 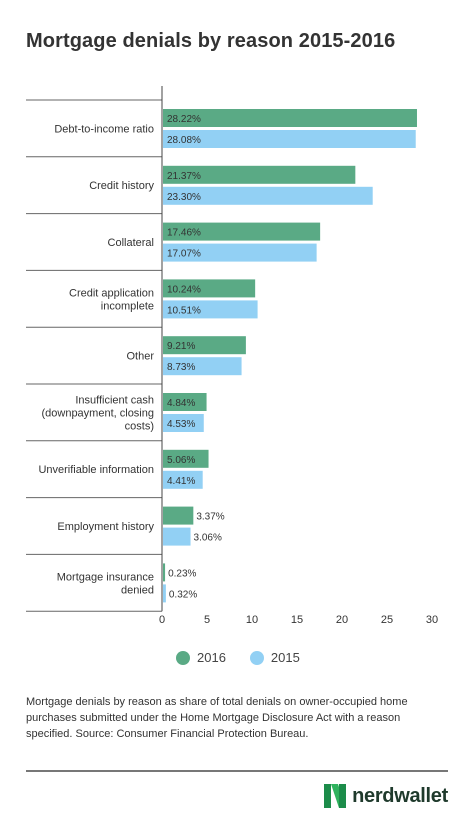 What do you see at coordinates (184, 176) in the screenshot?
I see `data-label-2016: 21.37%` at bounding box center [184, 176].